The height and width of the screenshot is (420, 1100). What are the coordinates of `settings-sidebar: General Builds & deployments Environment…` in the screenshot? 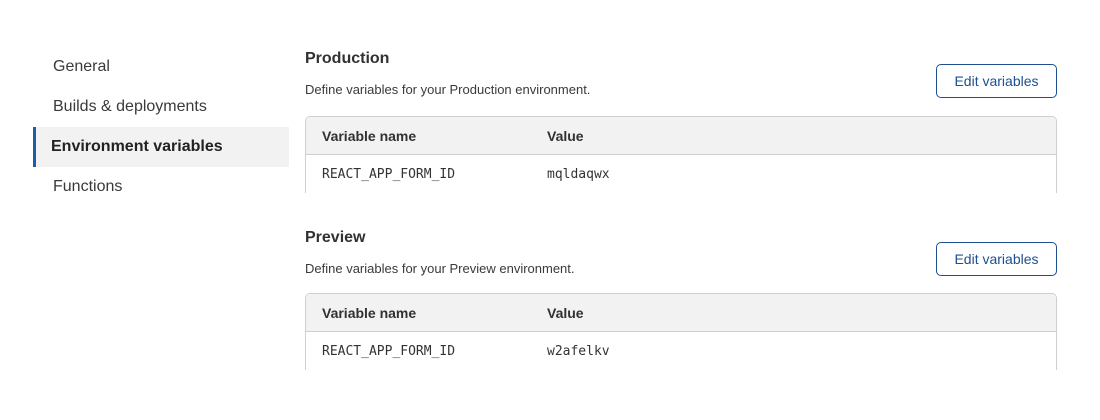 It's located at (161, 127).